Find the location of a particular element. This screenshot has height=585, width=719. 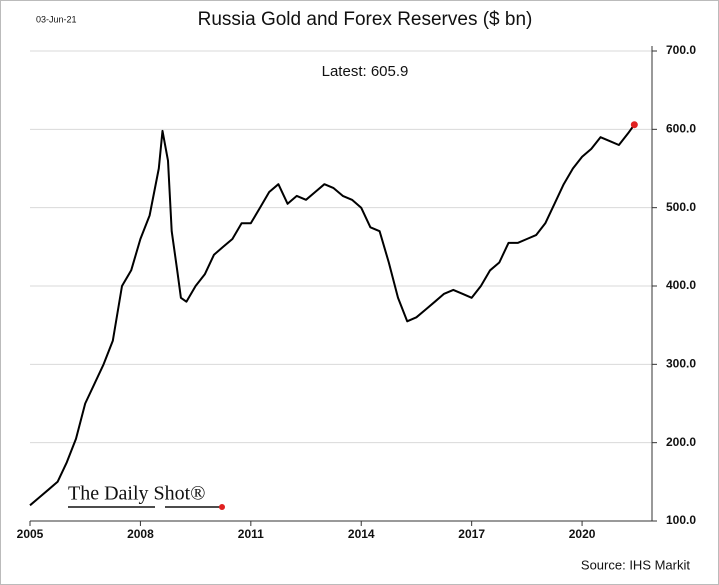

x-tick-label: 2011 is located at coordinates (251, 534).